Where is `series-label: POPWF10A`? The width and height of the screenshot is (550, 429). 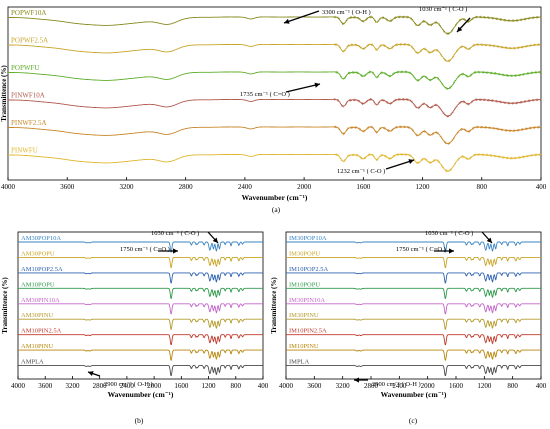 series-label: POPWF10A is located at coordinates (28, 13).